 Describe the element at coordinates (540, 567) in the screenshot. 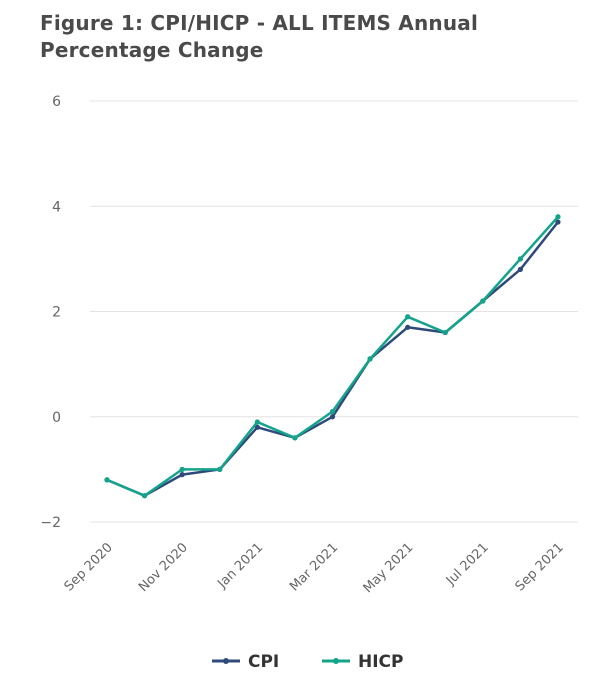

I see `x-tick-label: Sep 2021` at that location.